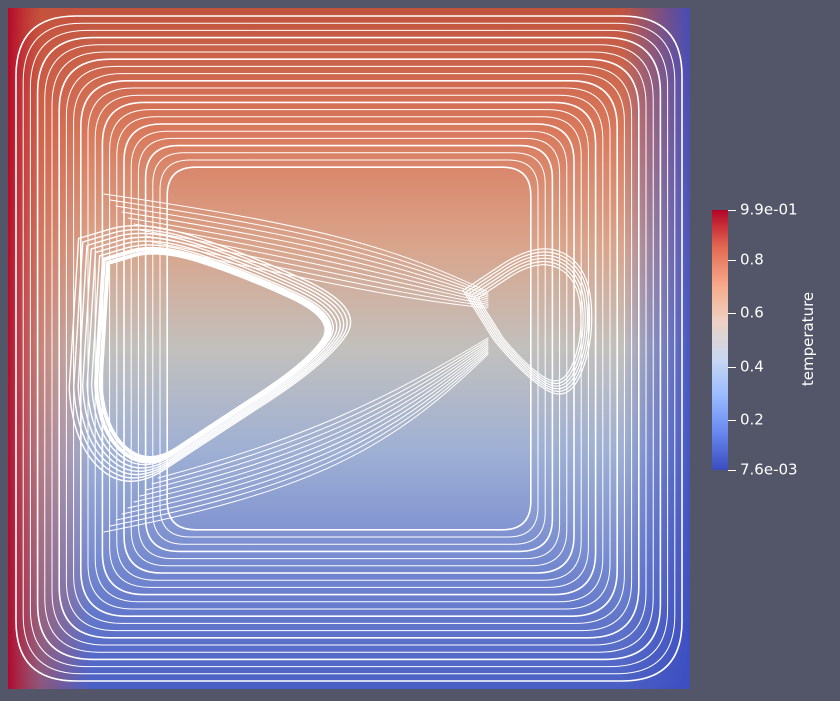 The width and height of the screenshot is (840, 701). What do you see at coordinates (752, 259) in the screenshot?
I see `colorbar-tick-label: 0.8` at bounding box center [752, 259].